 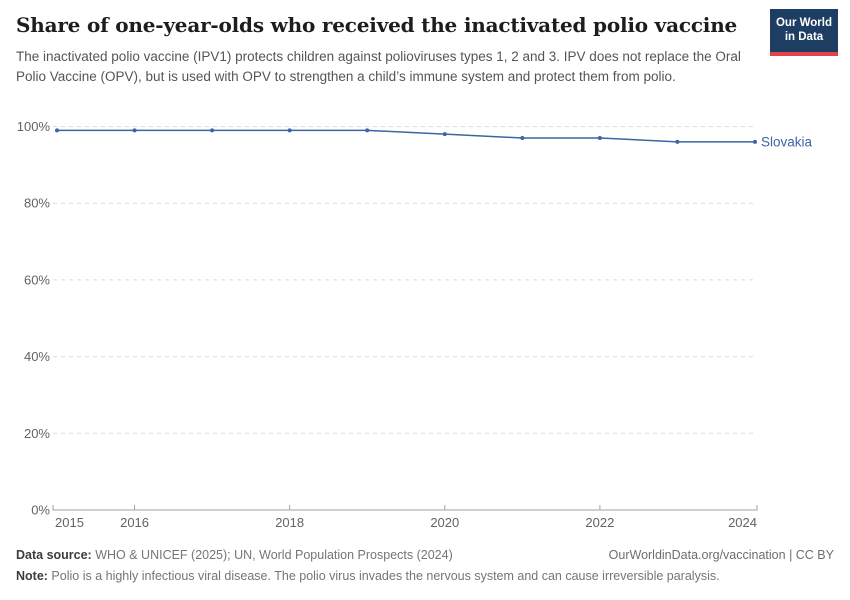 I want to click on data-point-slovakia-2018, so click(x=289, y=130).